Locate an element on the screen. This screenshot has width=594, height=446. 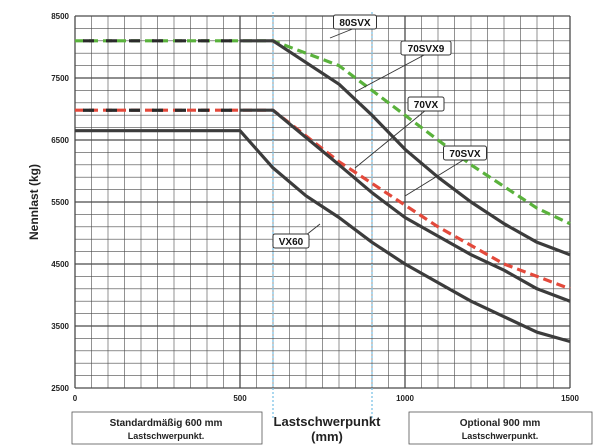
optional-900mm-line1: Optional 900 mm is located at coordinates (500, 423).